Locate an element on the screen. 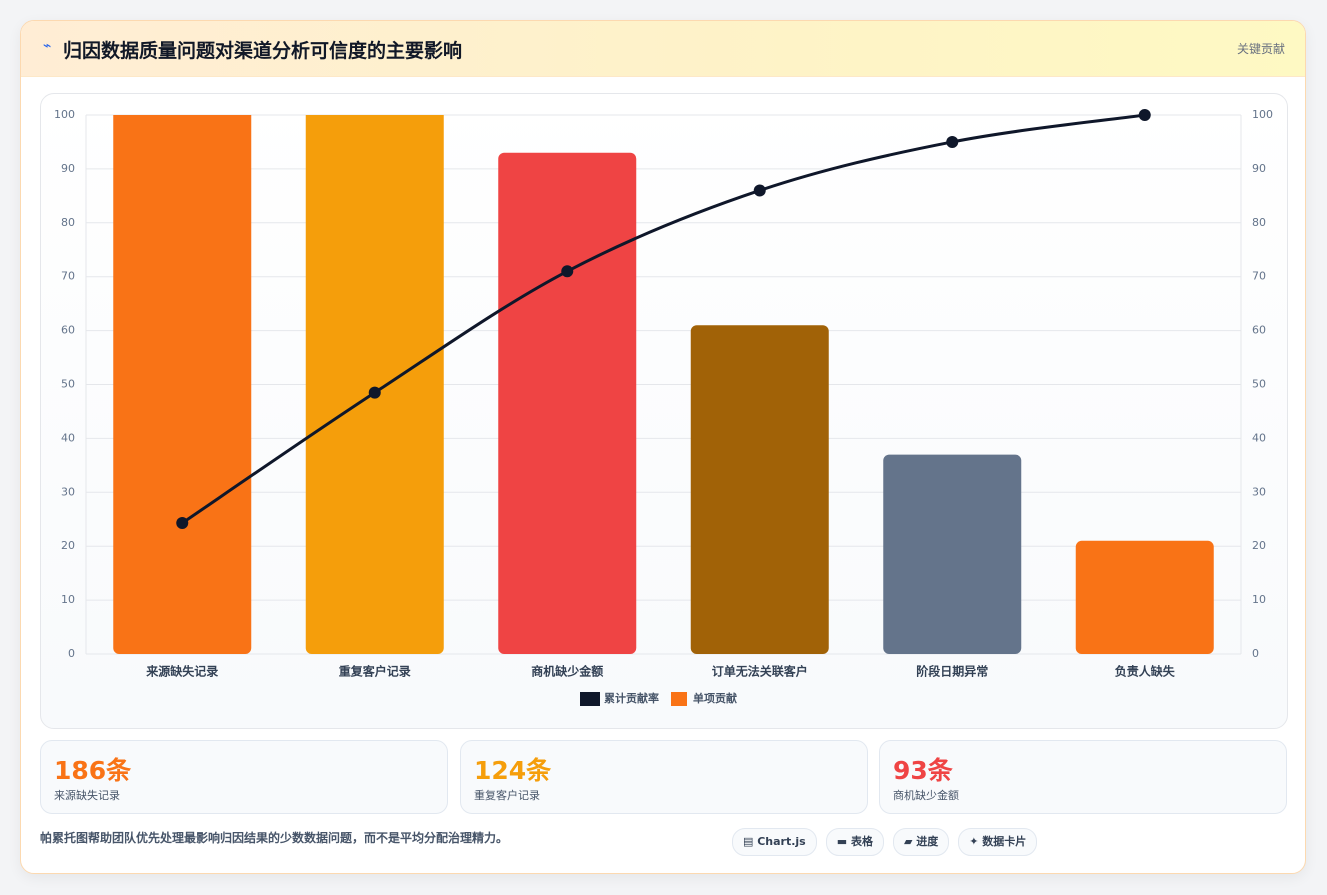  y2-tick-label: 30 is located at coordinates (1259, 491).